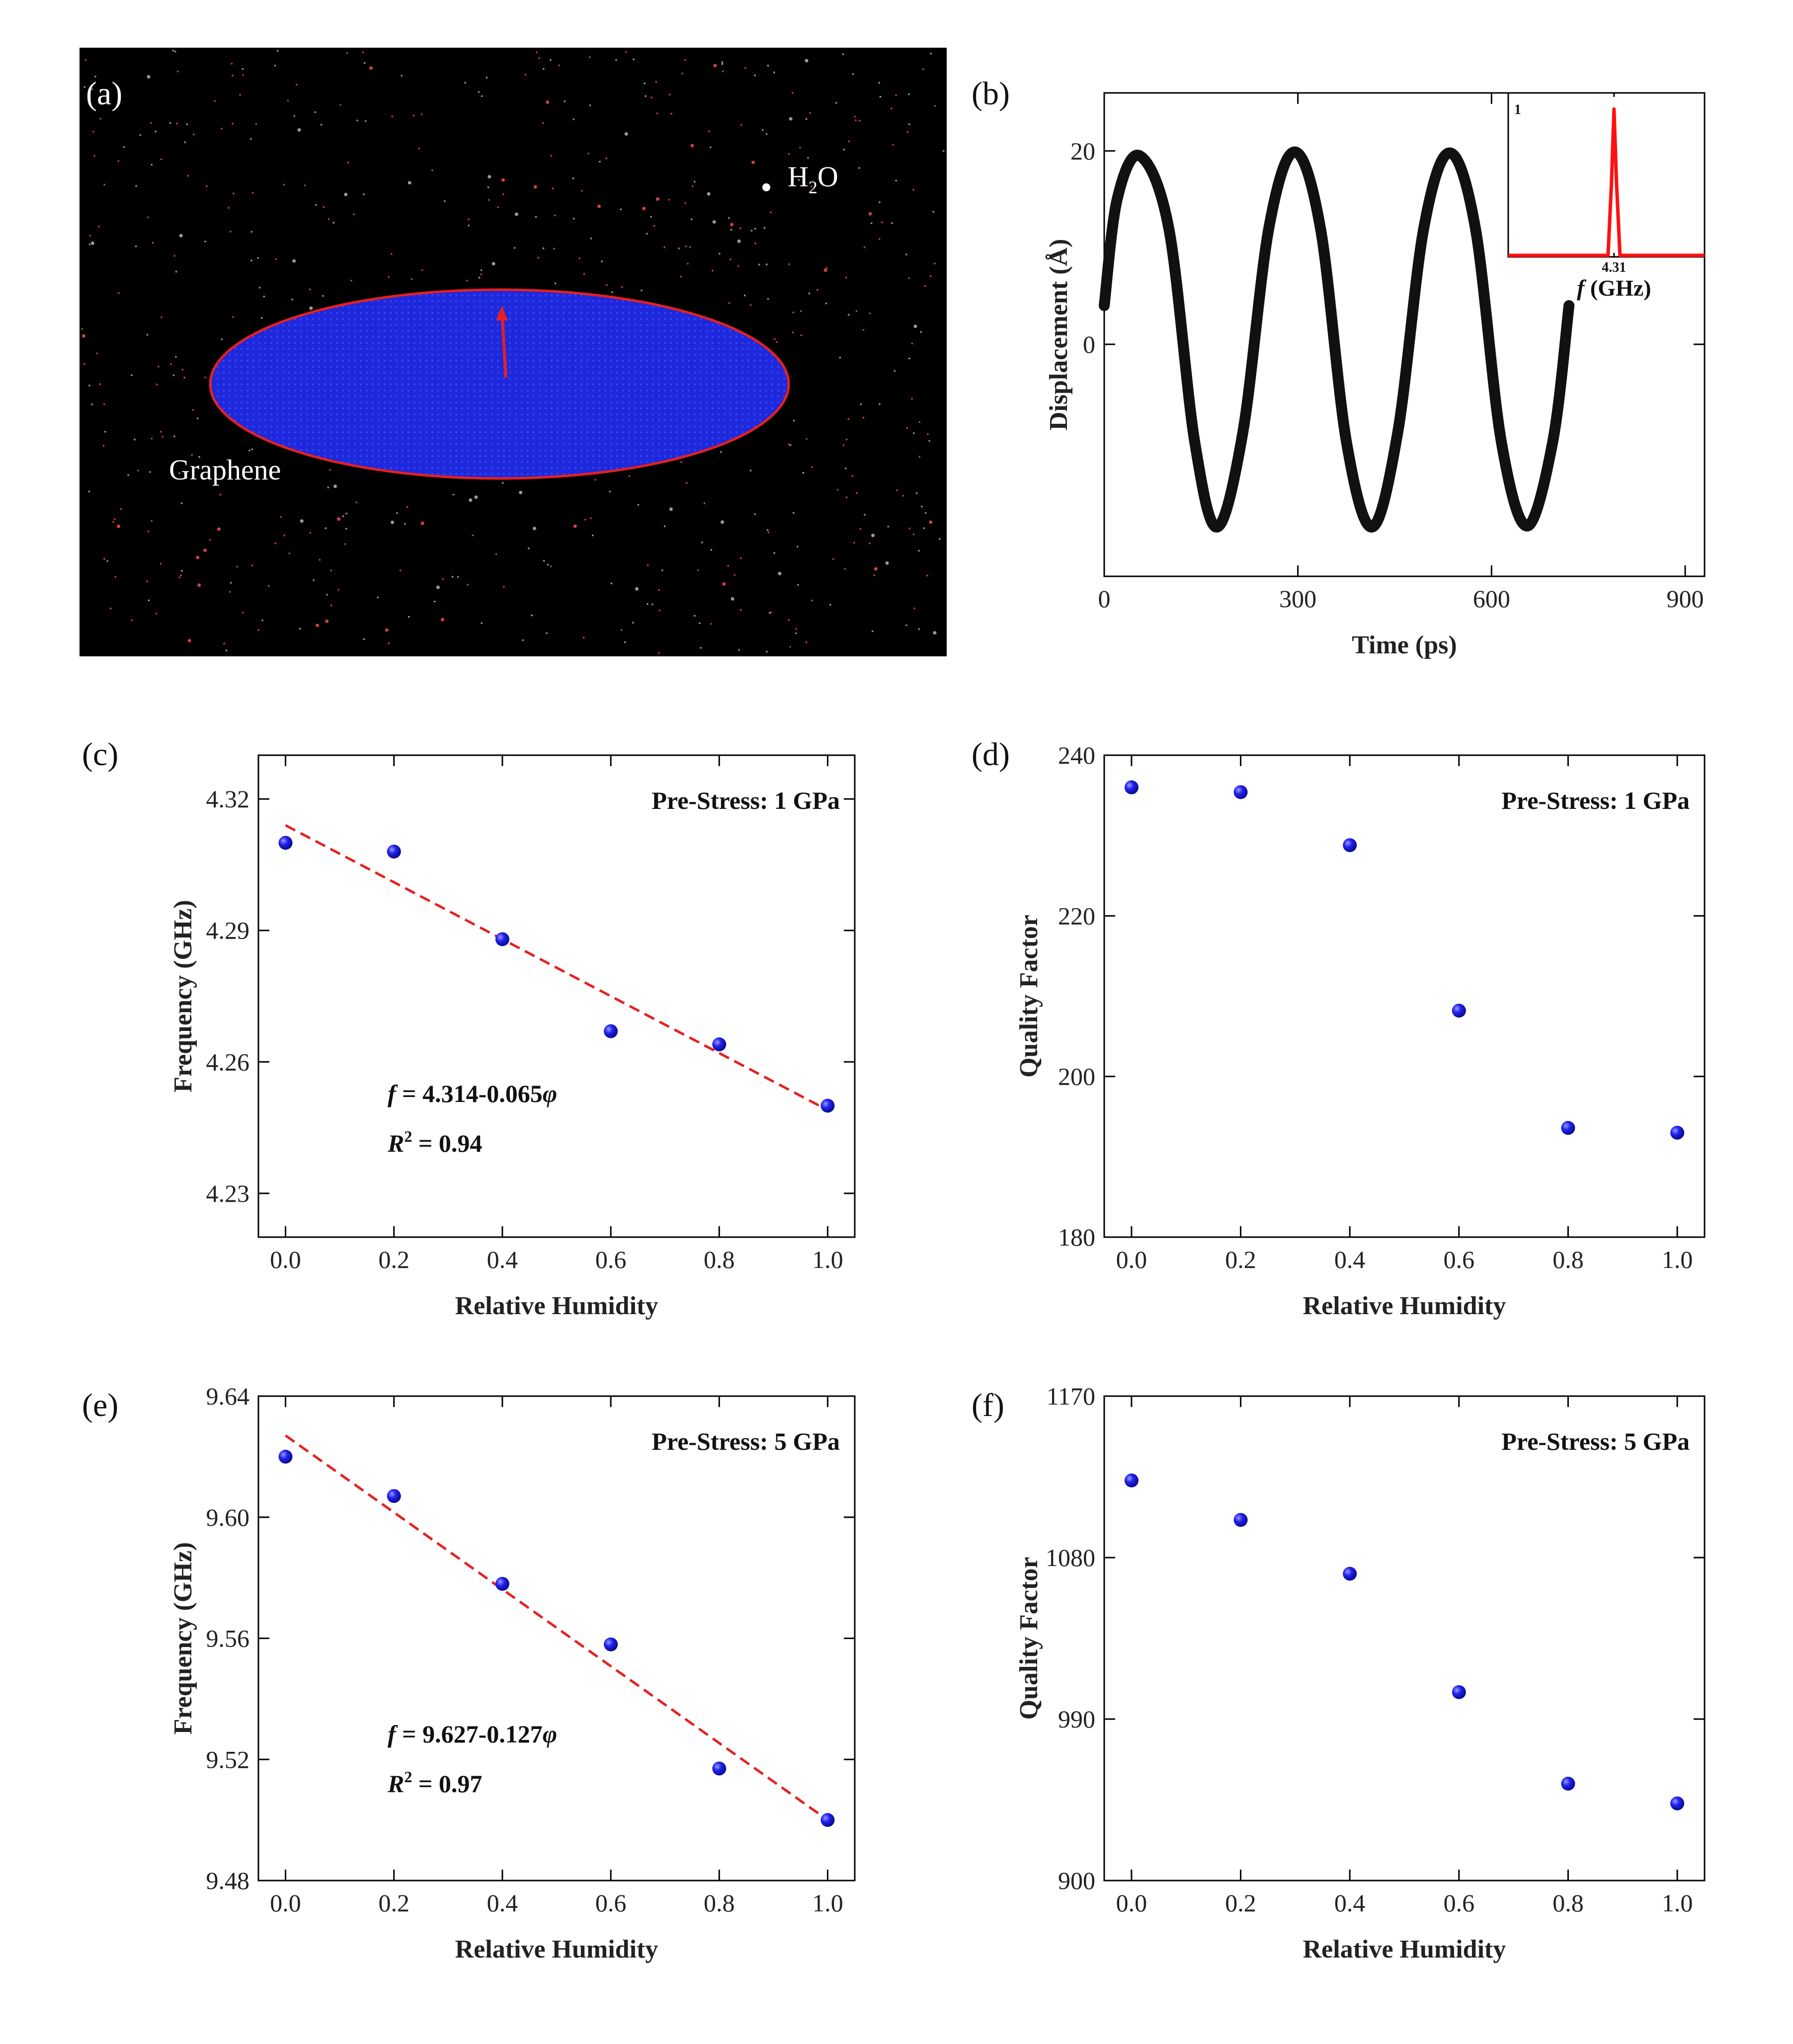  What do you see at coordinates (393, 1093) in the screenshot?
I see `fit-eq-var: f` at bounding box center [393, 1093].